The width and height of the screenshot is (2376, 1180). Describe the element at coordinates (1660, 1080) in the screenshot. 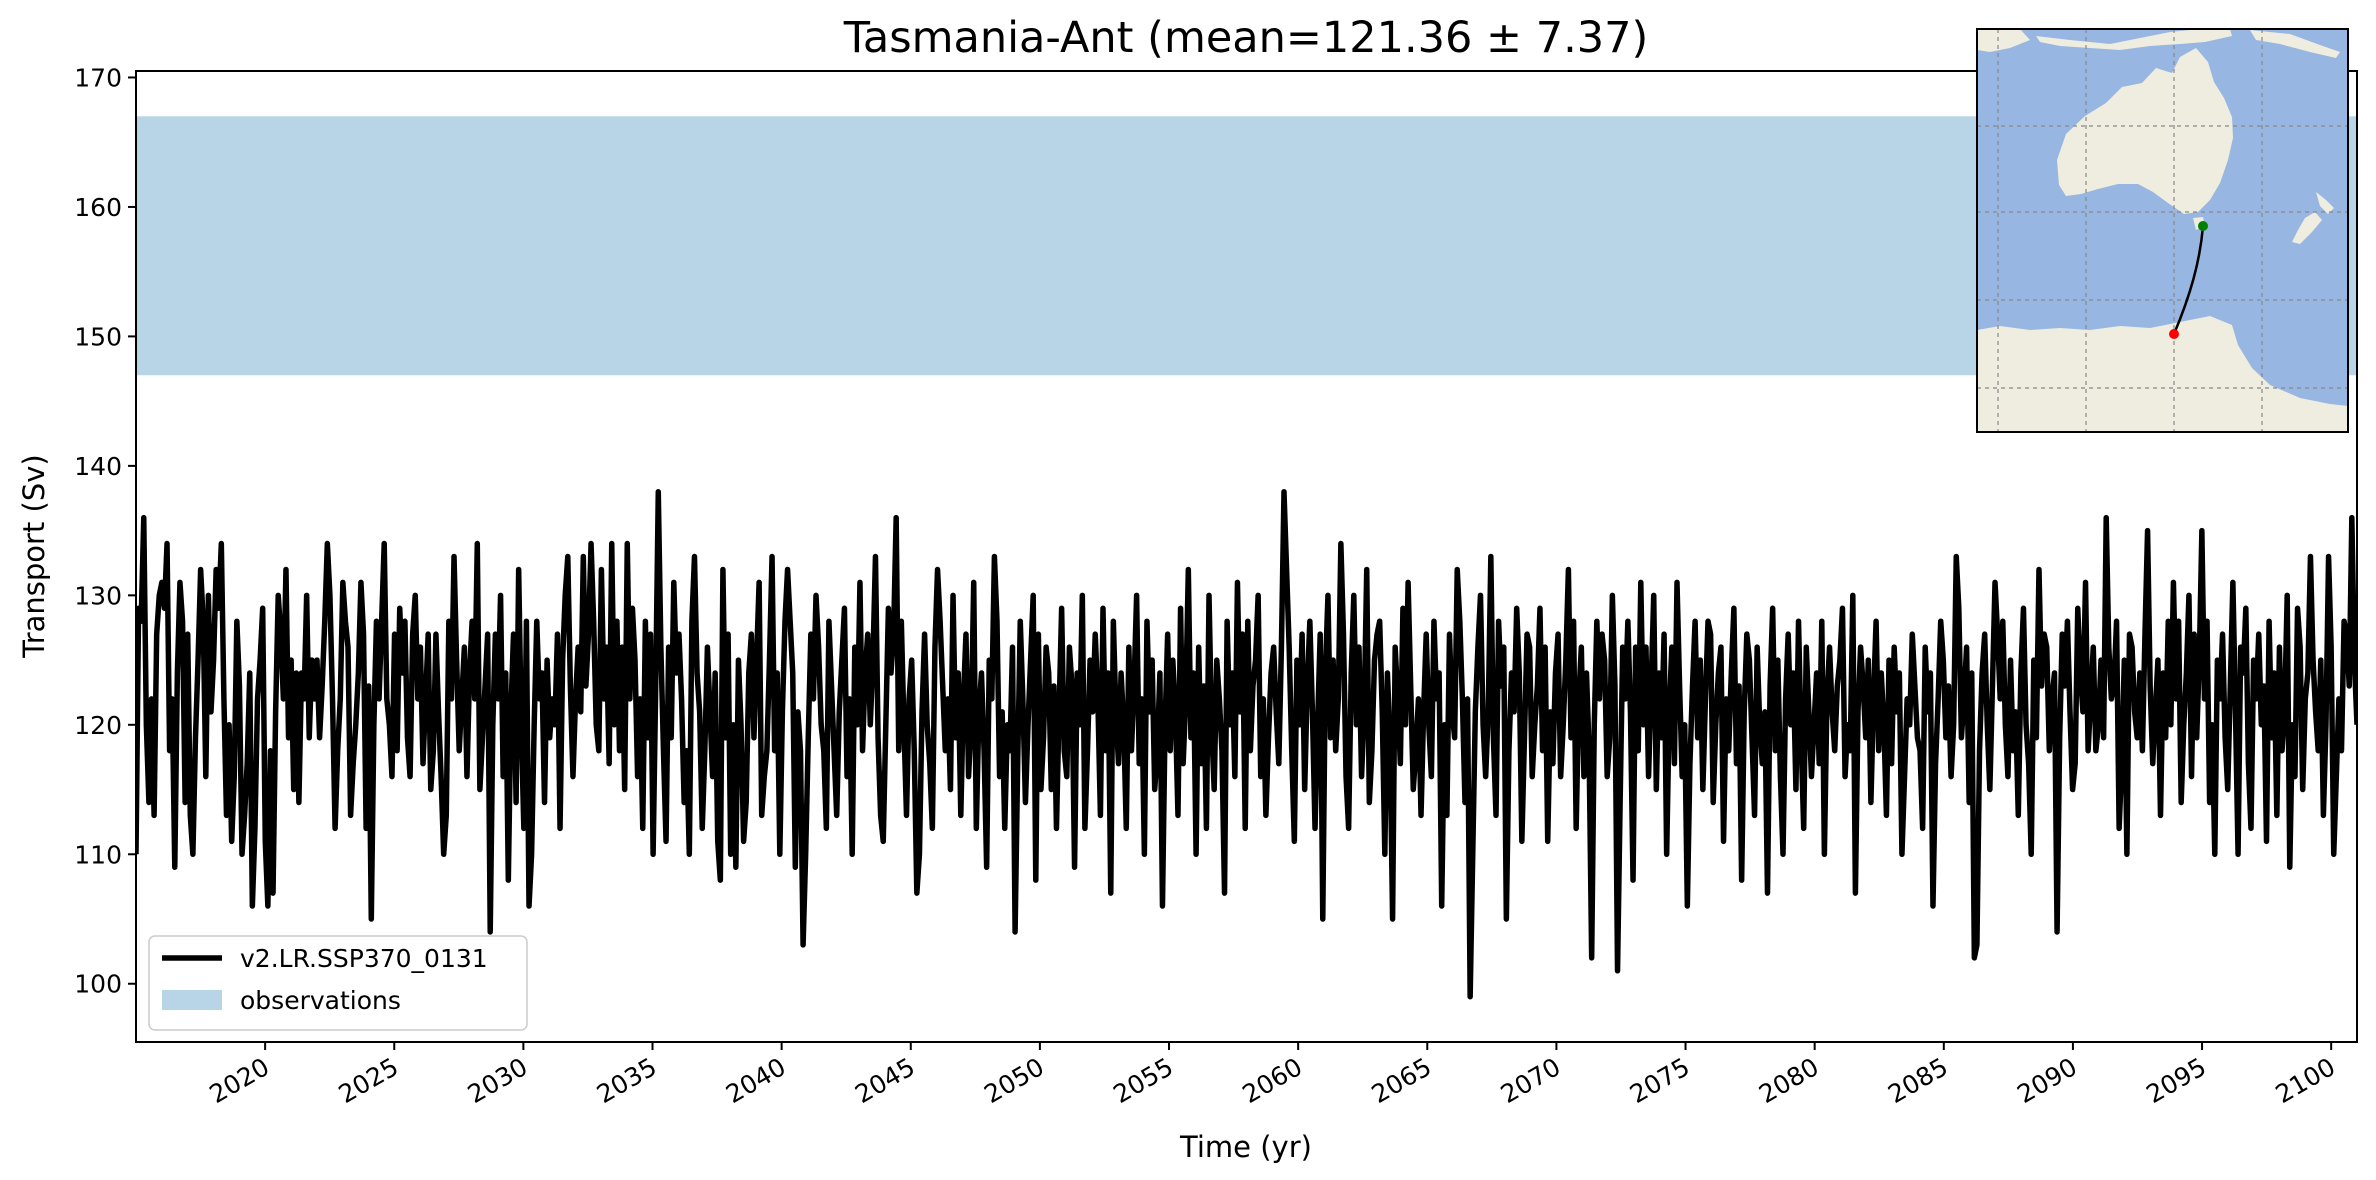

I see `x-tick-label: 2075` at that location.